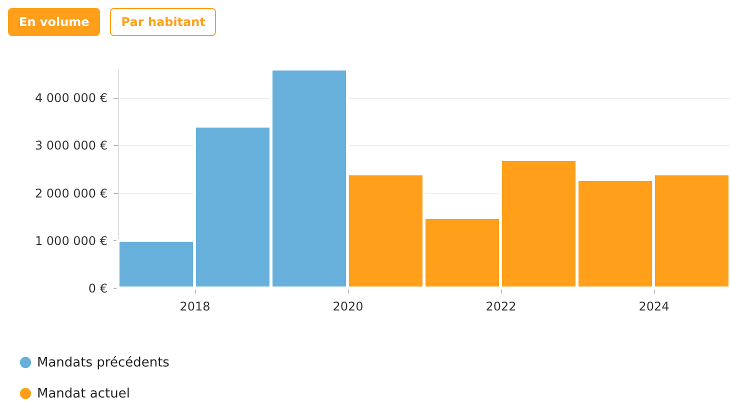  What do you see at coordinates (83, 394) in the screenshot?
I see `legend-label: Mandat actuel` at bounding box center [83, 394].